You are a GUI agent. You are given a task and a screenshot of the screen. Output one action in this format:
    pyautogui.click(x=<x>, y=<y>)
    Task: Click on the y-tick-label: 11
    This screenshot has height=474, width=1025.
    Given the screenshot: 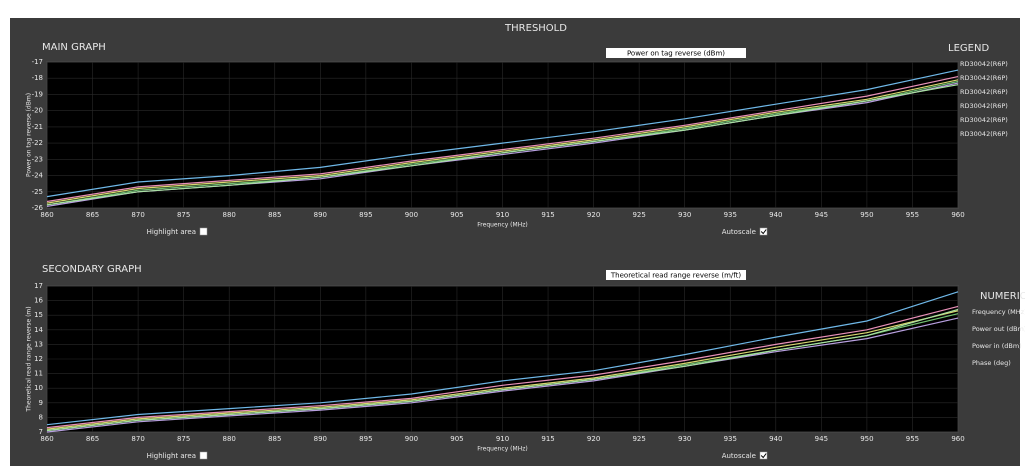 What is the action you would take?
    pyautogui.click(x=38, y=374)
    